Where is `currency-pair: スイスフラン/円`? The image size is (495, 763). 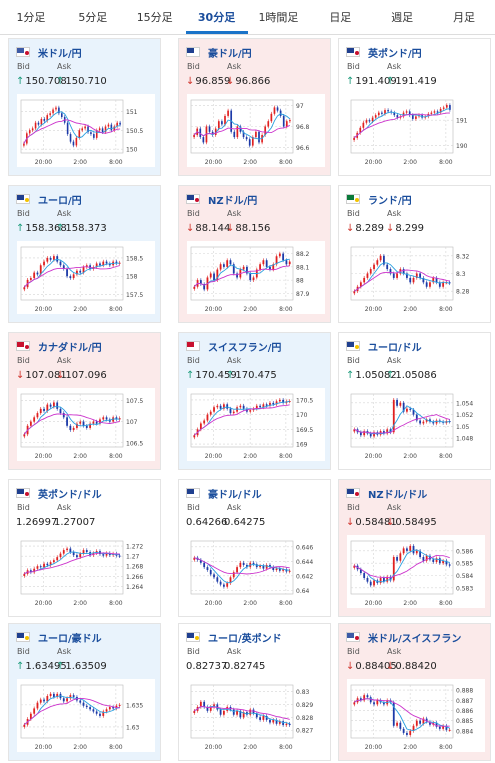 currency-pair: スイスフラン/円 is located at coordinates (245, 348).